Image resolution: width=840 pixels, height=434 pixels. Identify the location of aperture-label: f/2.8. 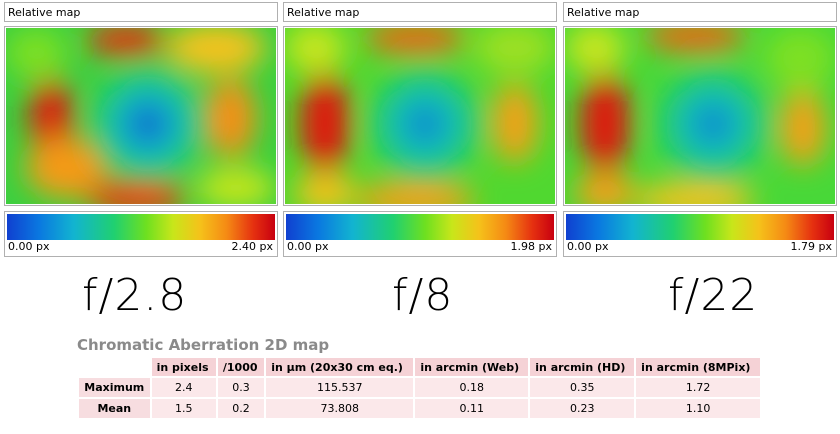
(135, 295).